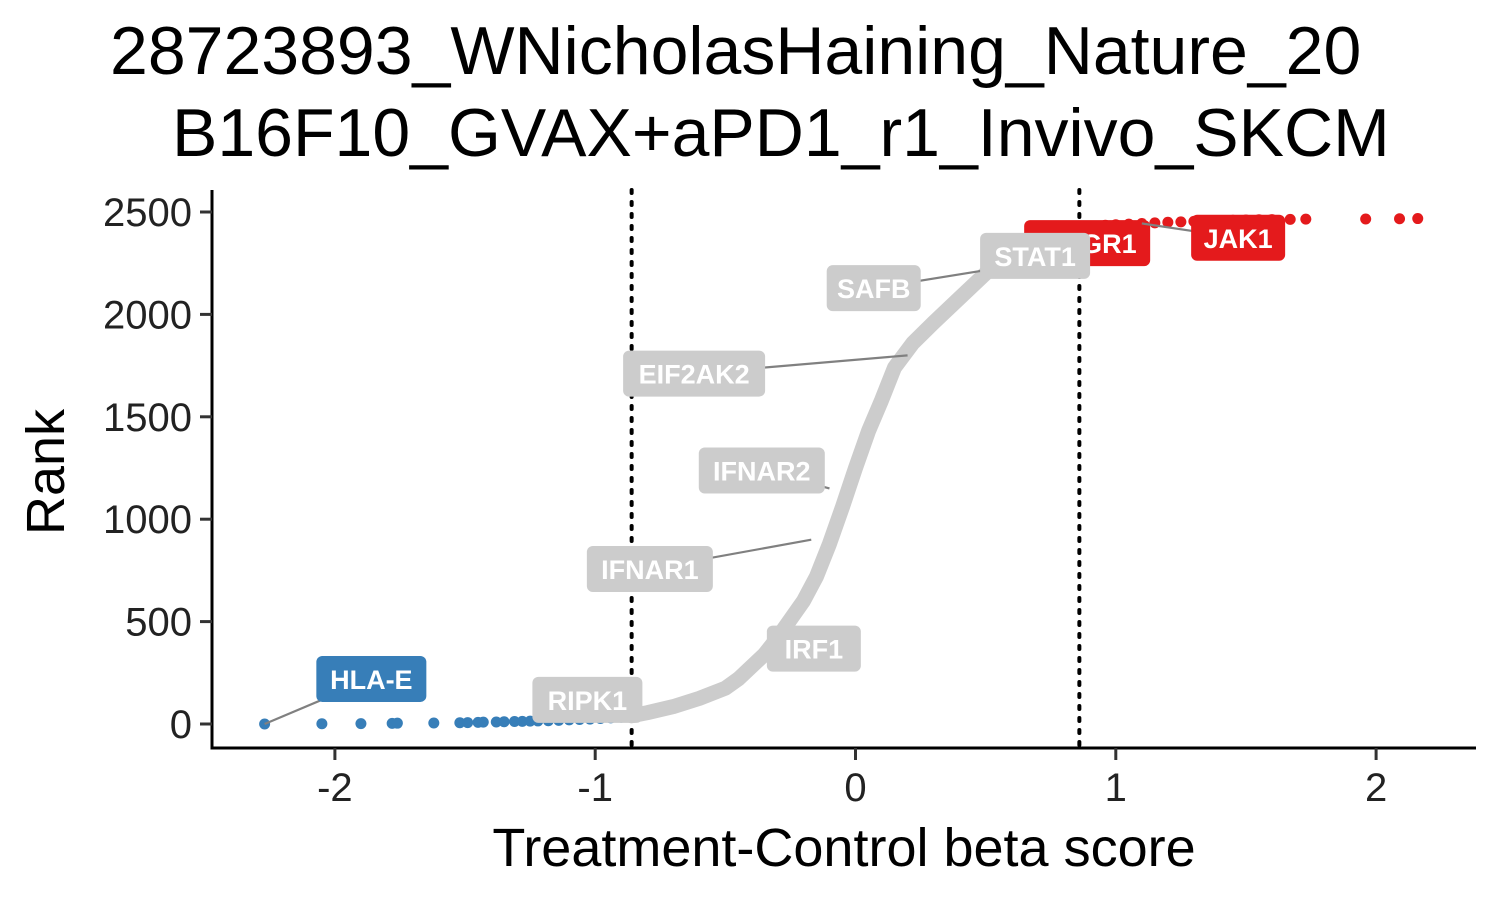 The width and height of the screenshot is (1500, 900). What do you see at coordinates (46, 471) in the screenshot?
I see `y-axis-title: Rank` at bounding box center [46, 471].